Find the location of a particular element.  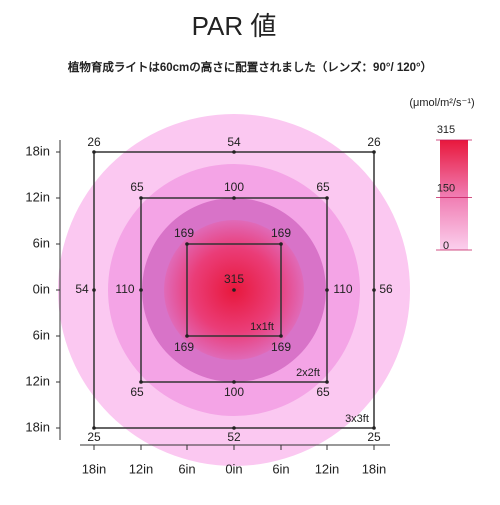

square is located at coordinates (234, 290).